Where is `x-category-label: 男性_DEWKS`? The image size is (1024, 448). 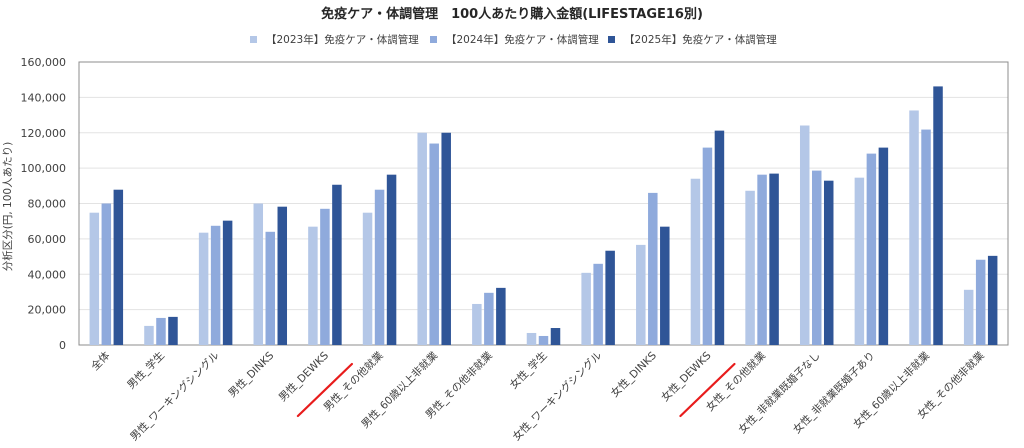 x-category-label: 男性_DEWKS is located at coordinates (303, 376).